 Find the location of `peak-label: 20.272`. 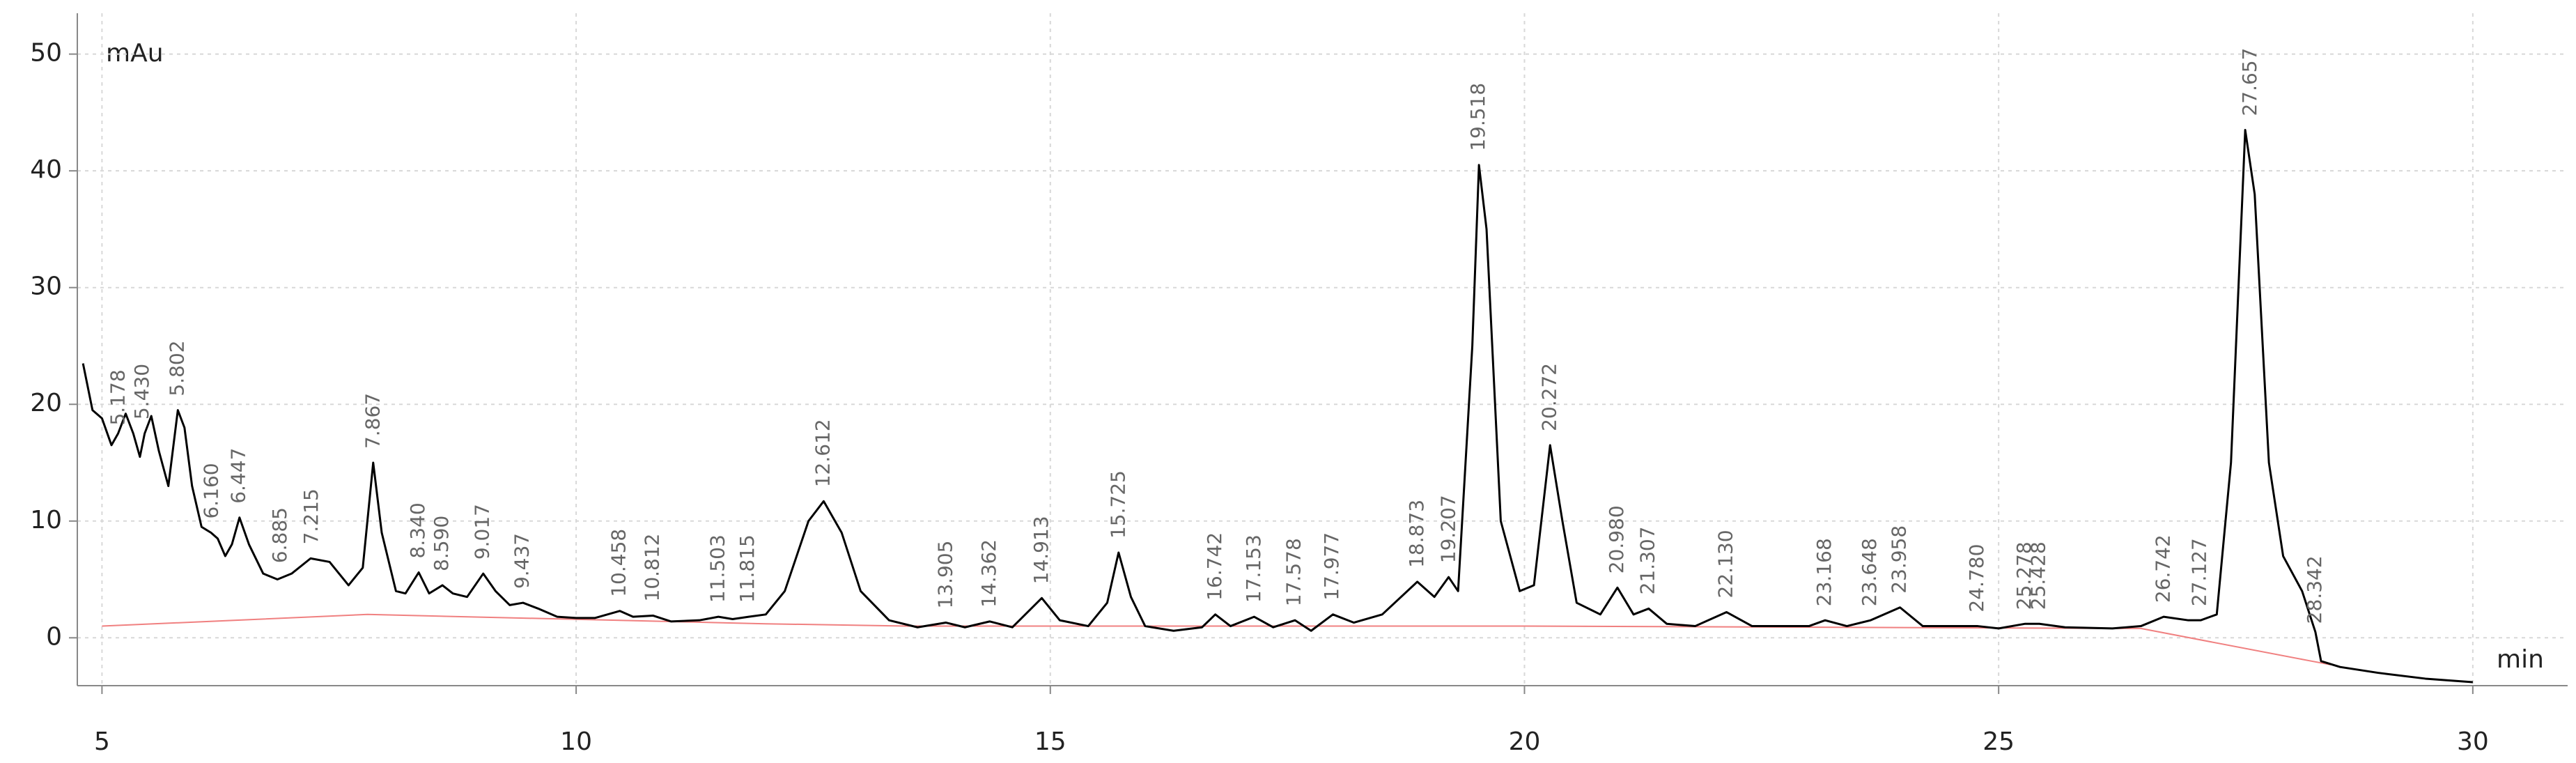

peak-label: 20.272 is located at coordinates (1549, 397).